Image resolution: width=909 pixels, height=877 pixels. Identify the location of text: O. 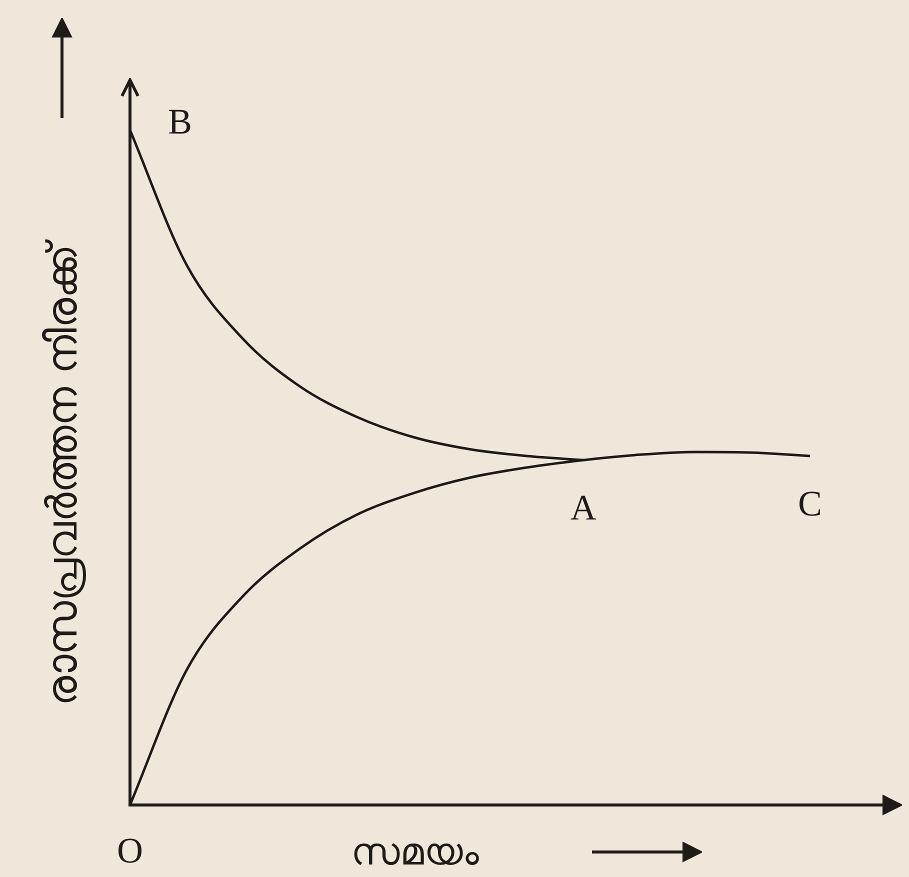
(130, 850).